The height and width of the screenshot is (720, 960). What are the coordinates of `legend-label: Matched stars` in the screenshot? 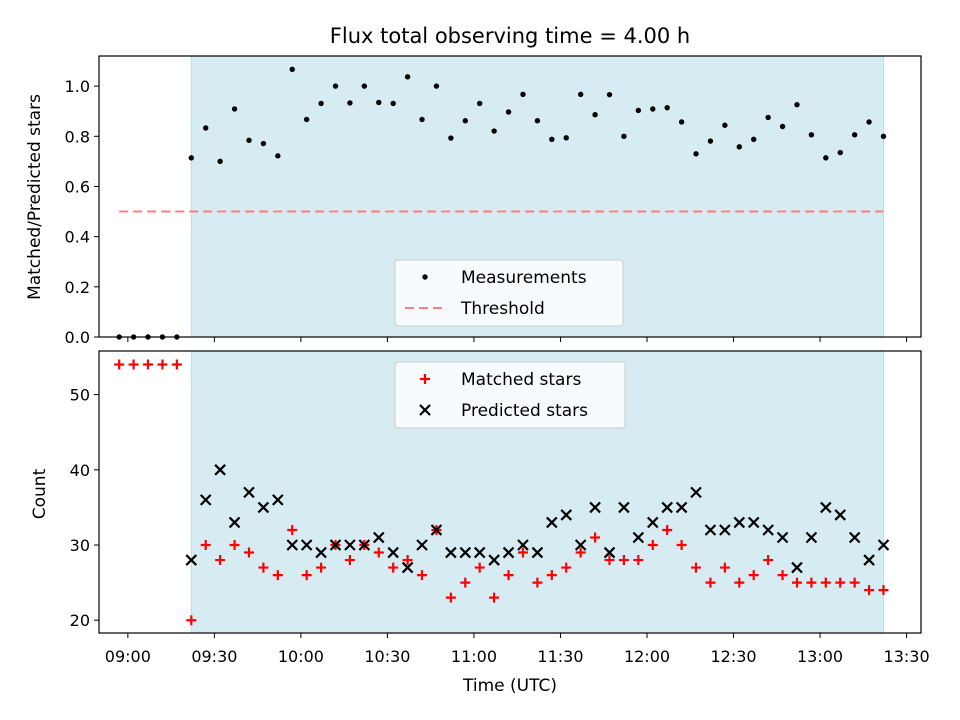 It's located at (521, 380).